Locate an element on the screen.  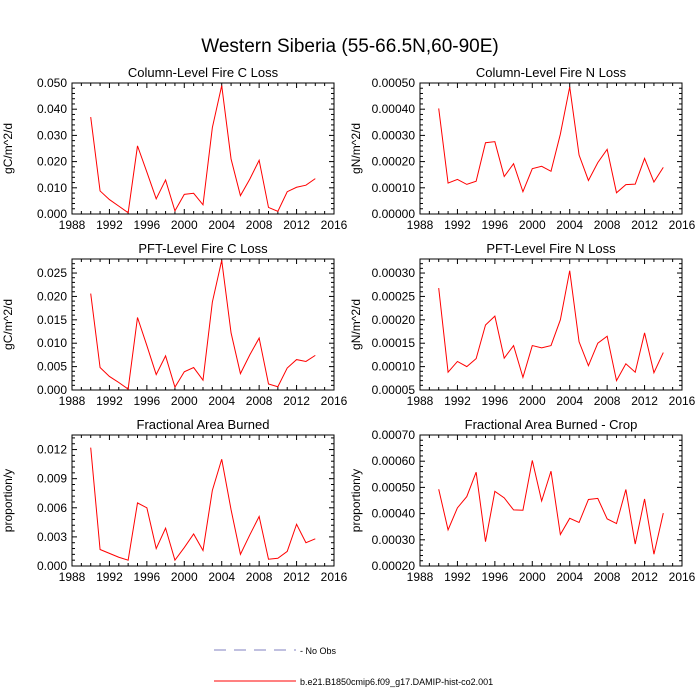
chart-title: Column-Level Fire N Loss is located at coordinates (551, 72).